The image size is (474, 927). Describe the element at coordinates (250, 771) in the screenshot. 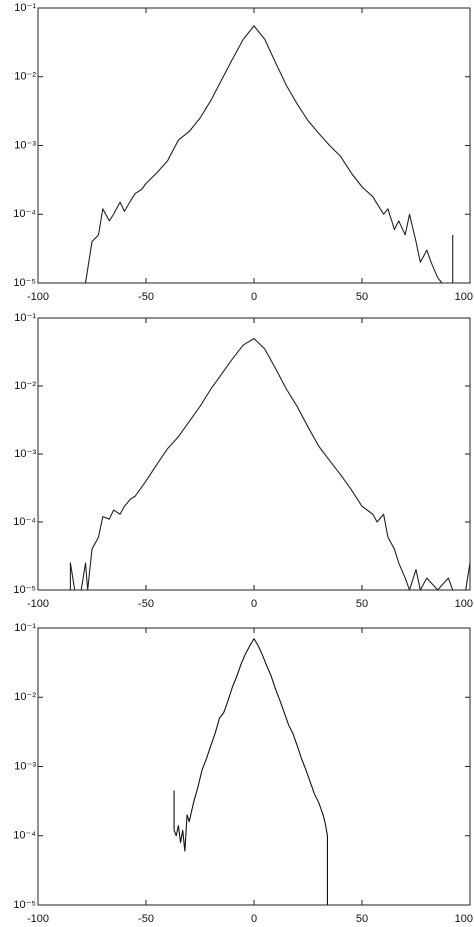

I see `data-line` at that location.